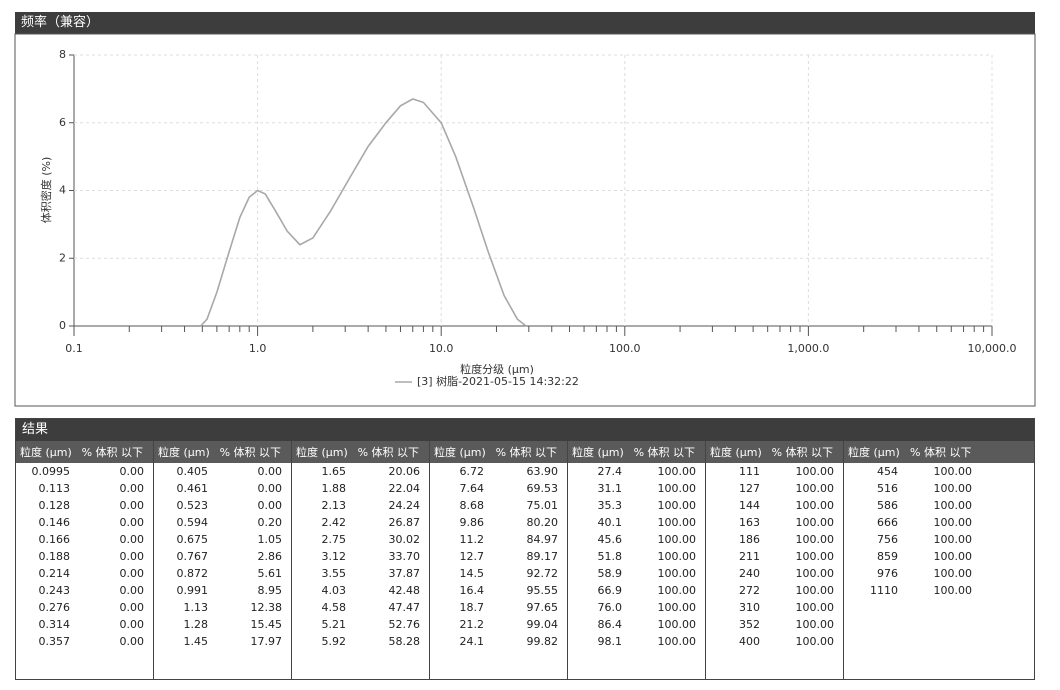 This screenshot has width=1060, height=690. I want to click on legend-label: [3] 树脂-2021-05-15 14:32:22, so click(498, 381).